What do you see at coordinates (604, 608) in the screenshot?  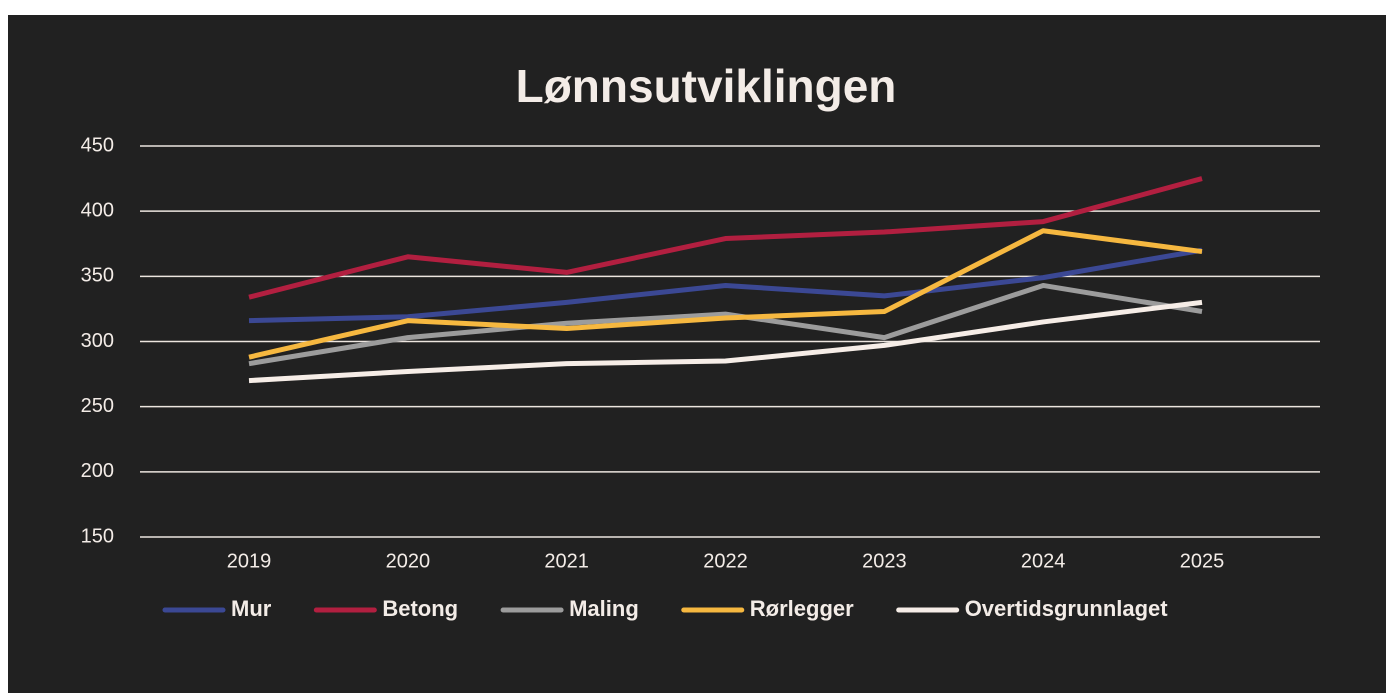 I see `legend-label: Maling` at bounding box center [604, 608].